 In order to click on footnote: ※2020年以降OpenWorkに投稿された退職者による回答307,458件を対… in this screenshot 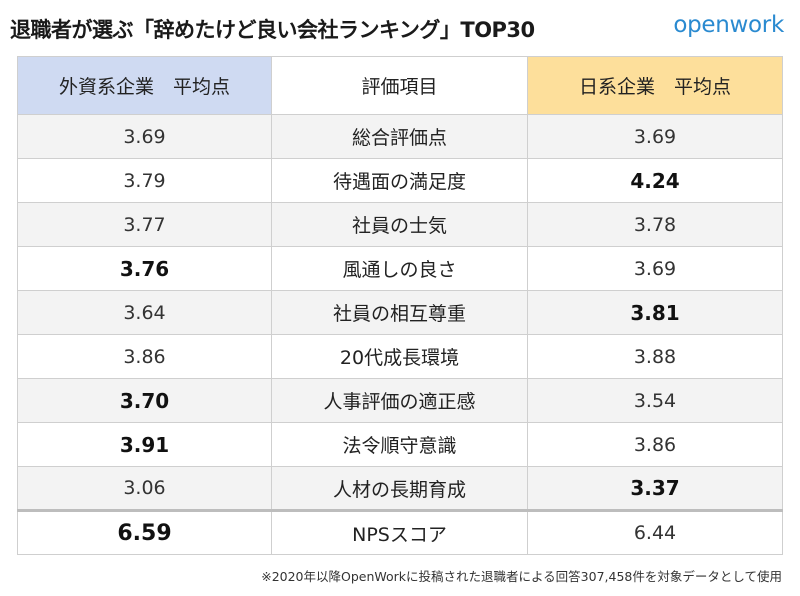, I will do `click(521, 576)`.